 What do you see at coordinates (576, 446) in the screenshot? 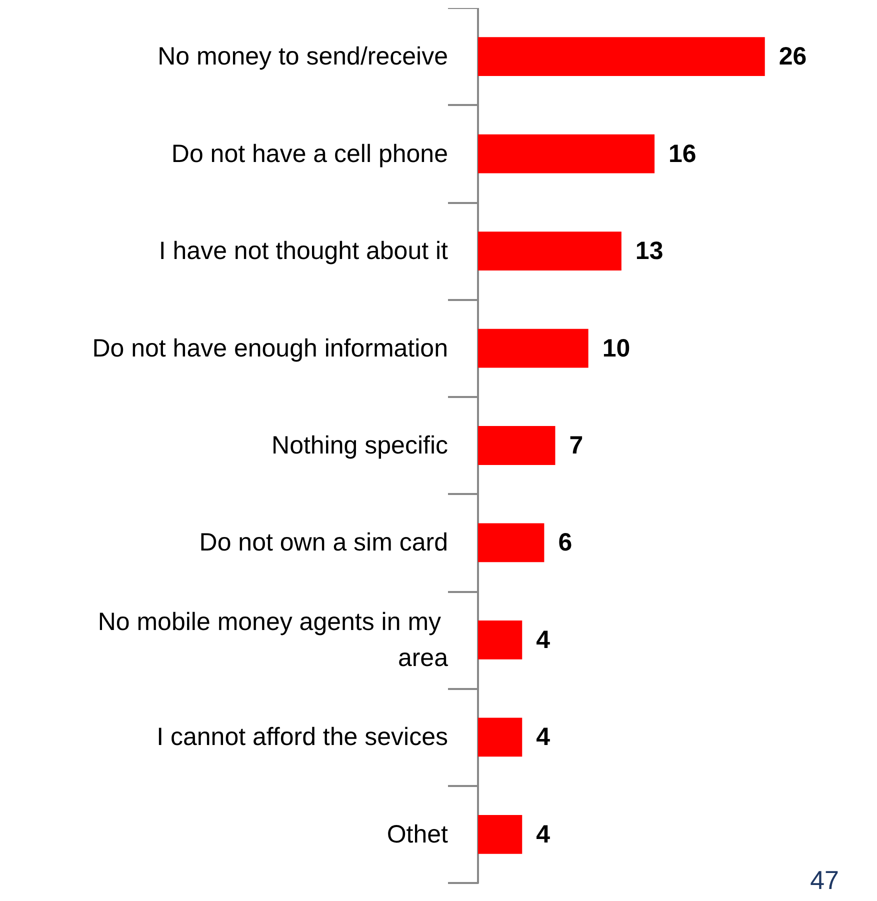
I see `data-label: 7` at bounding box center [576, 446].